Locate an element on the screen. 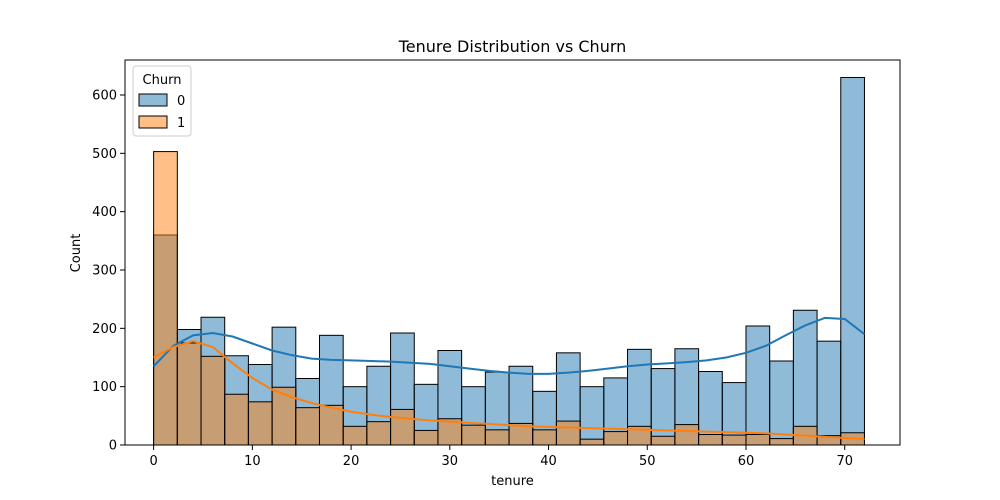 The height and width of the screenshot is (500, 1000). x-tick-label: 50 is located at coordinates (647, 461).